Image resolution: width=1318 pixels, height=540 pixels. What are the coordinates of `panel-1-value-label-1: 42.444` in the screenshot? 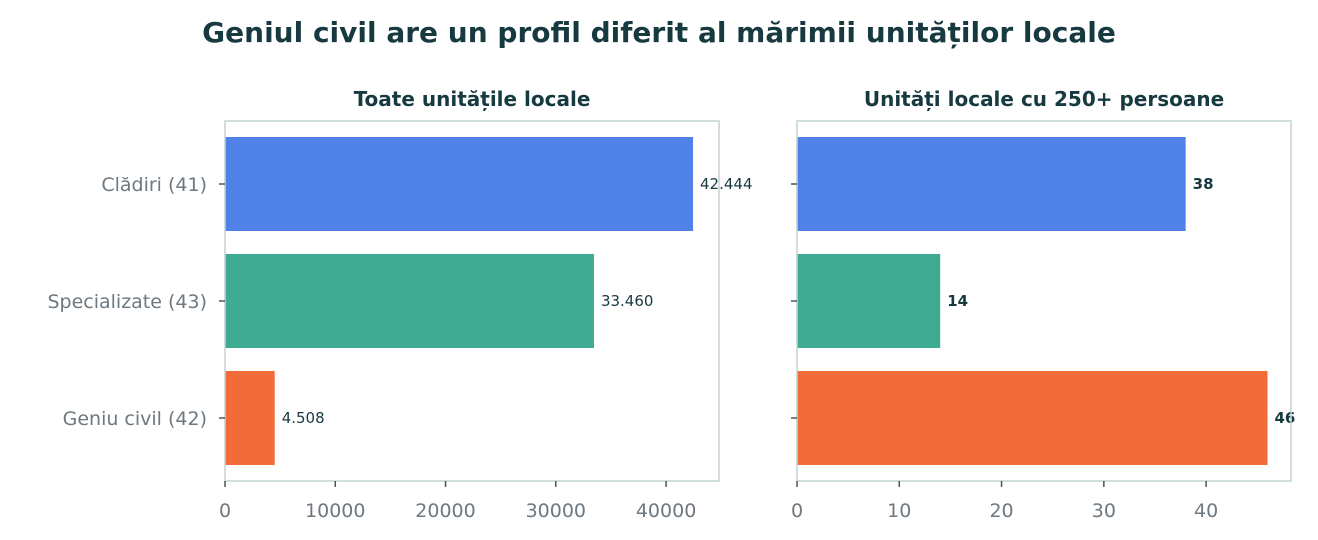 It's located at (726, 184).